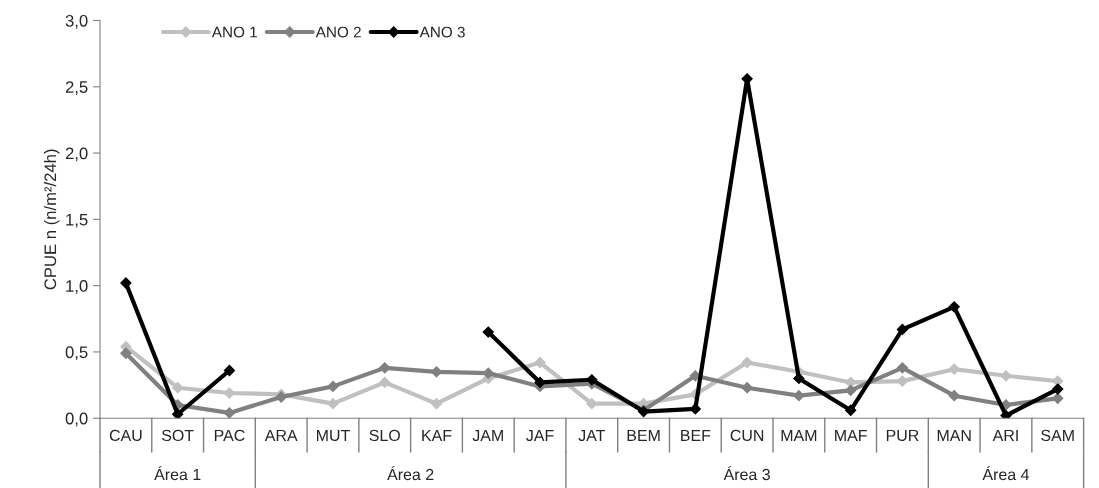 The height and width of the screenshot is (488, 1099). Describe the element at coordinates (1057, 435) in the screenshot. I see `x-tick-label: SAM` at that location.